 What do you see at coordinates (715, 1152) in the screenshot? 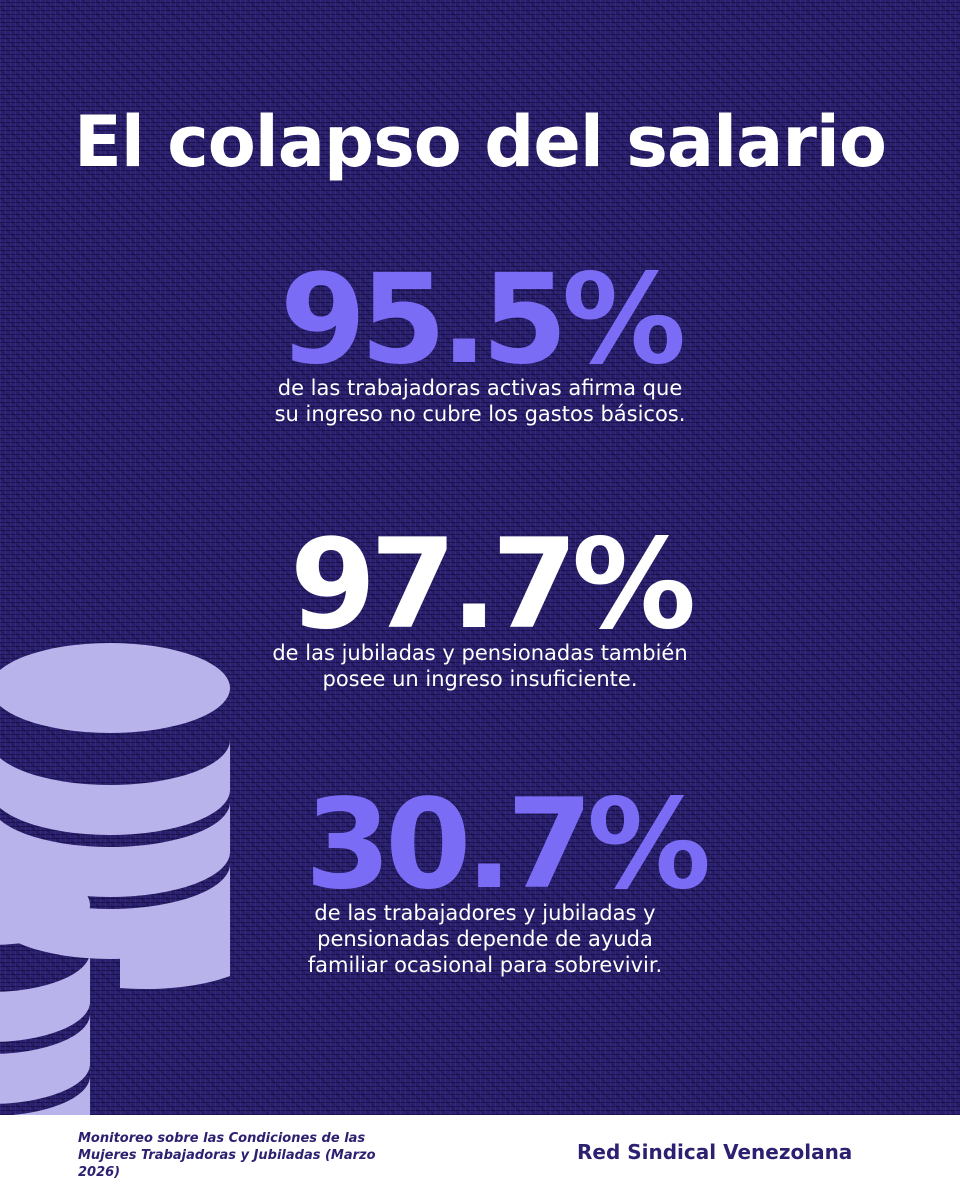
I see `organization-name: Red Sindical Venezolana` at bounding box center [715, 1152].